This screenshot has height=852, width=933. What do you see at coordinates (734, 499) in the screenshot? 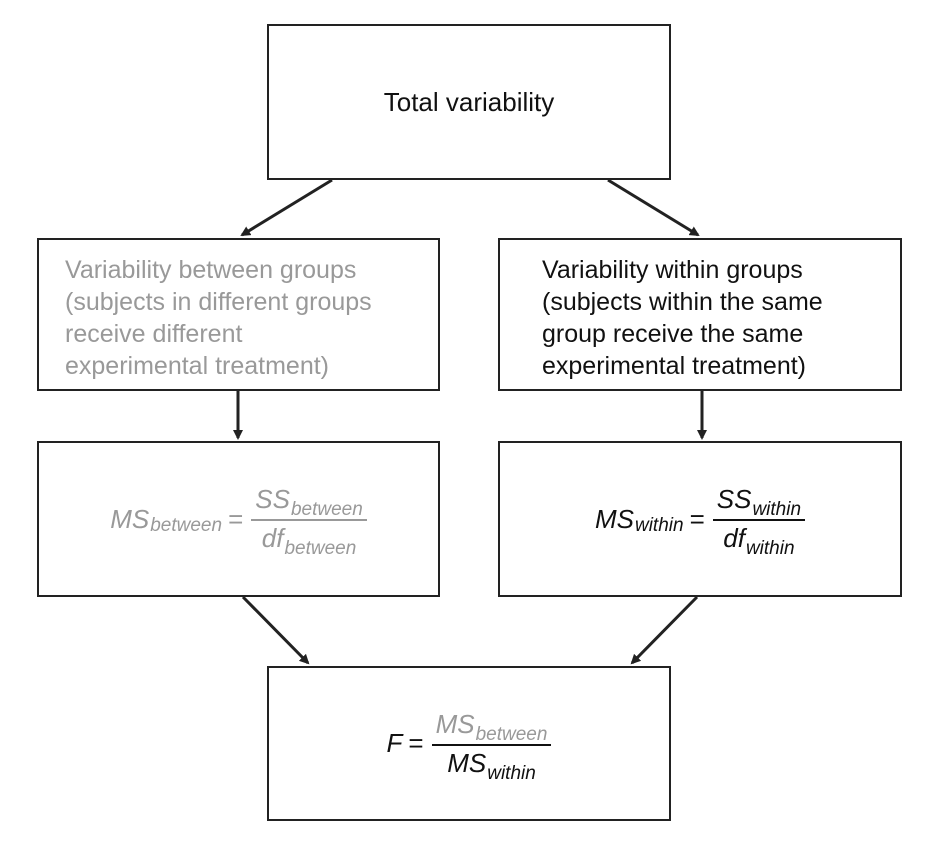
I see `ss-within-symbol: SS` at bounding box center [734, 499].